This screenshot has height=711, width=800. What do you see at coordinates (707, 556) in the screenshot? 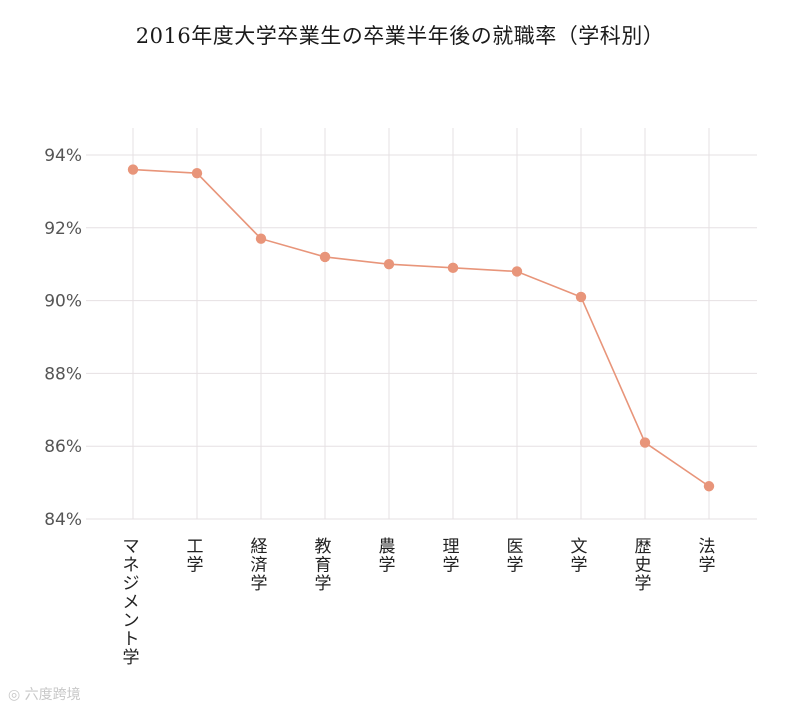
I see `x-tick-label-9: 法学` at bounding box center [707, 556].